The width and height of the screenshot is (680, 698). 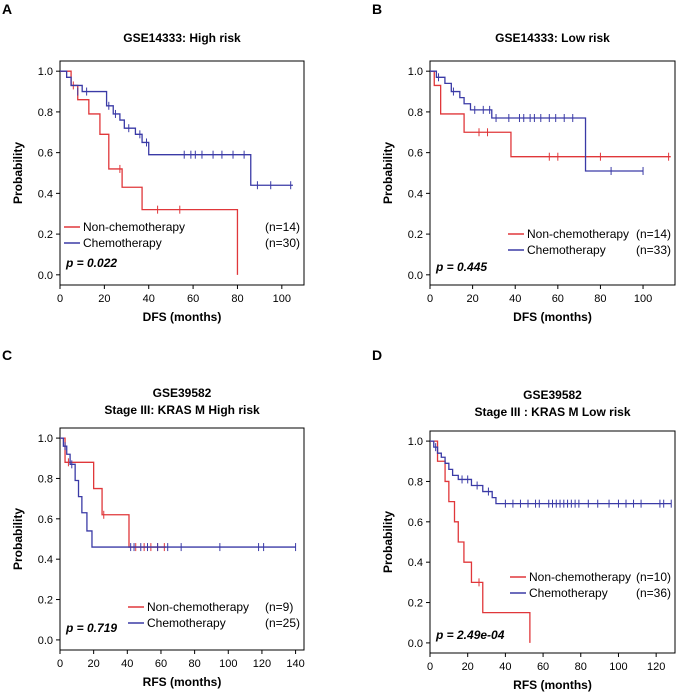 I want to click on panel-label: B, so click(x=377, y=9).